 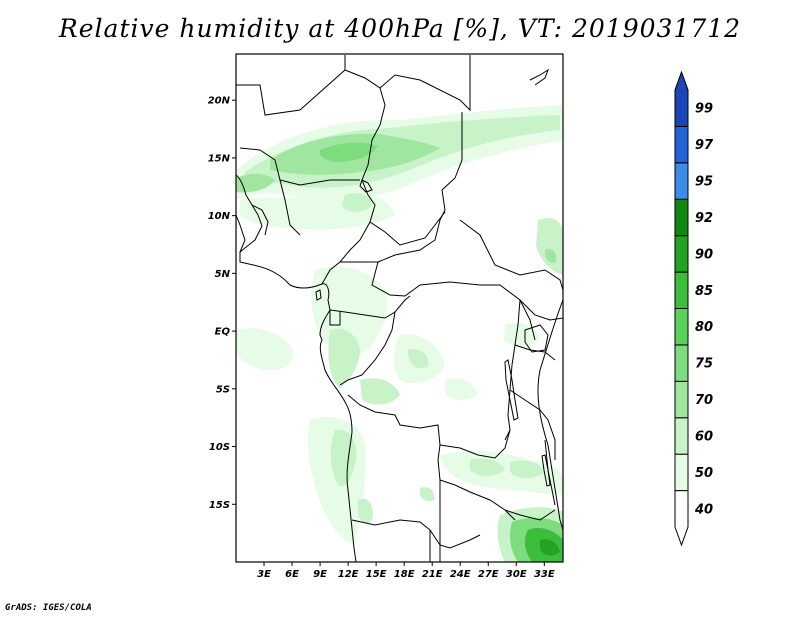 I want to click on lat-label: 5N, so click(x=223, y=274).